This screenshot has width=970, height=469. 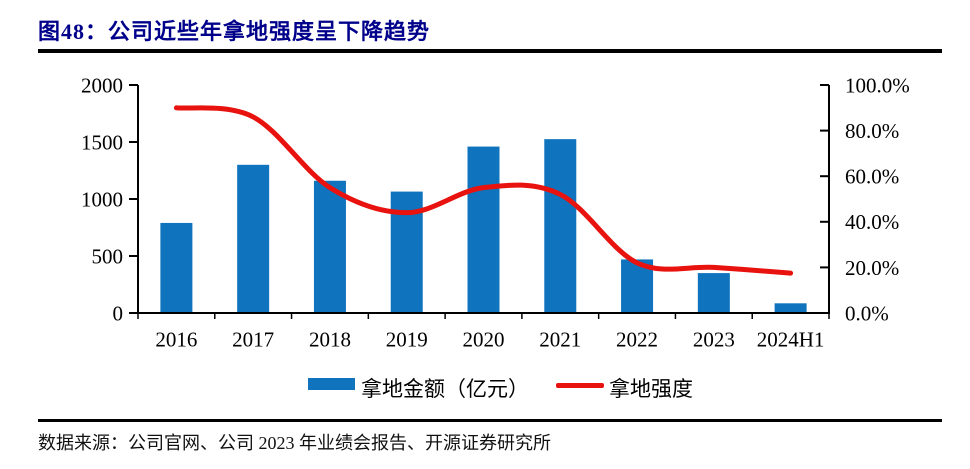 What do you see at coordinates (490, 420) in the screenshot?
I see `source-divider-rule` at bounding box center [490, 420].